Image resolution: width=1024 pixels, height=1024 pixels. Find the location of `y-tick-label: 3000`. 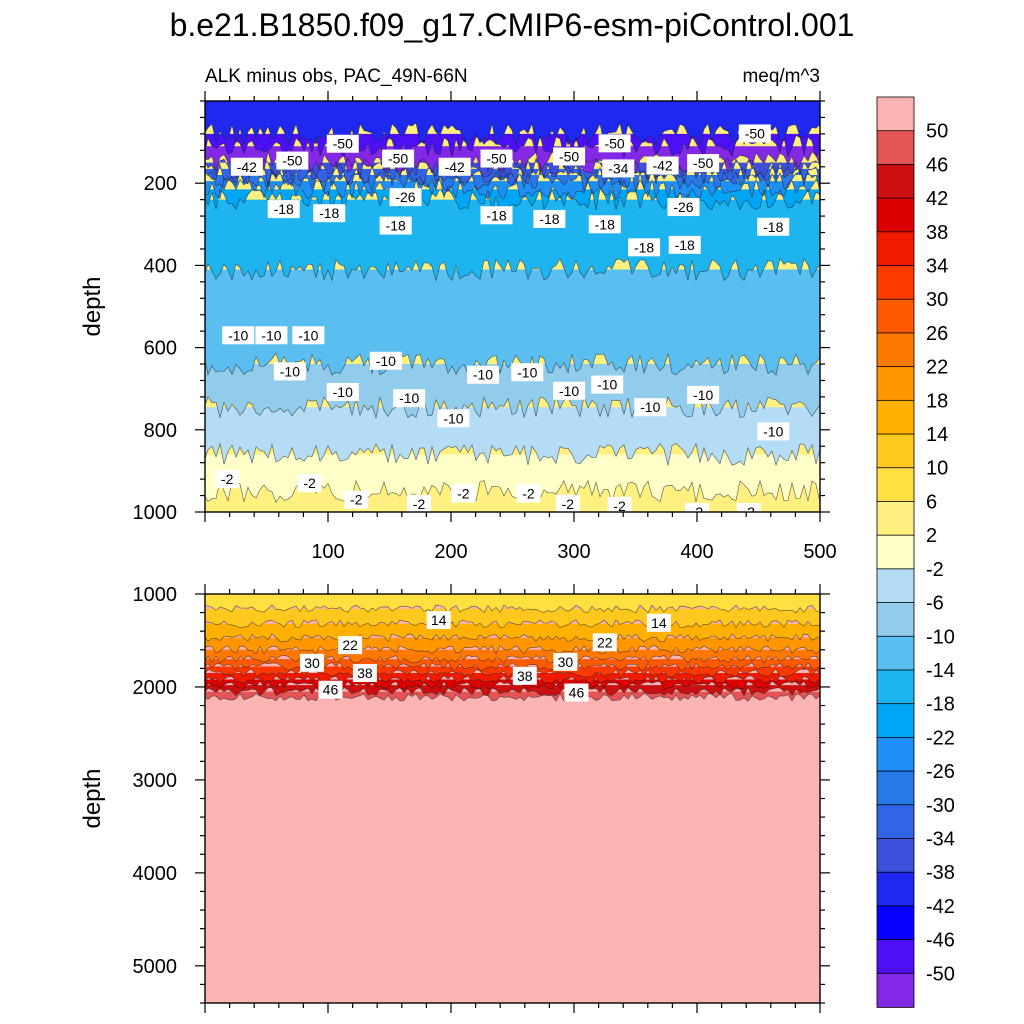

y-tick-label: 3000 is located at coordinates (155, 781).